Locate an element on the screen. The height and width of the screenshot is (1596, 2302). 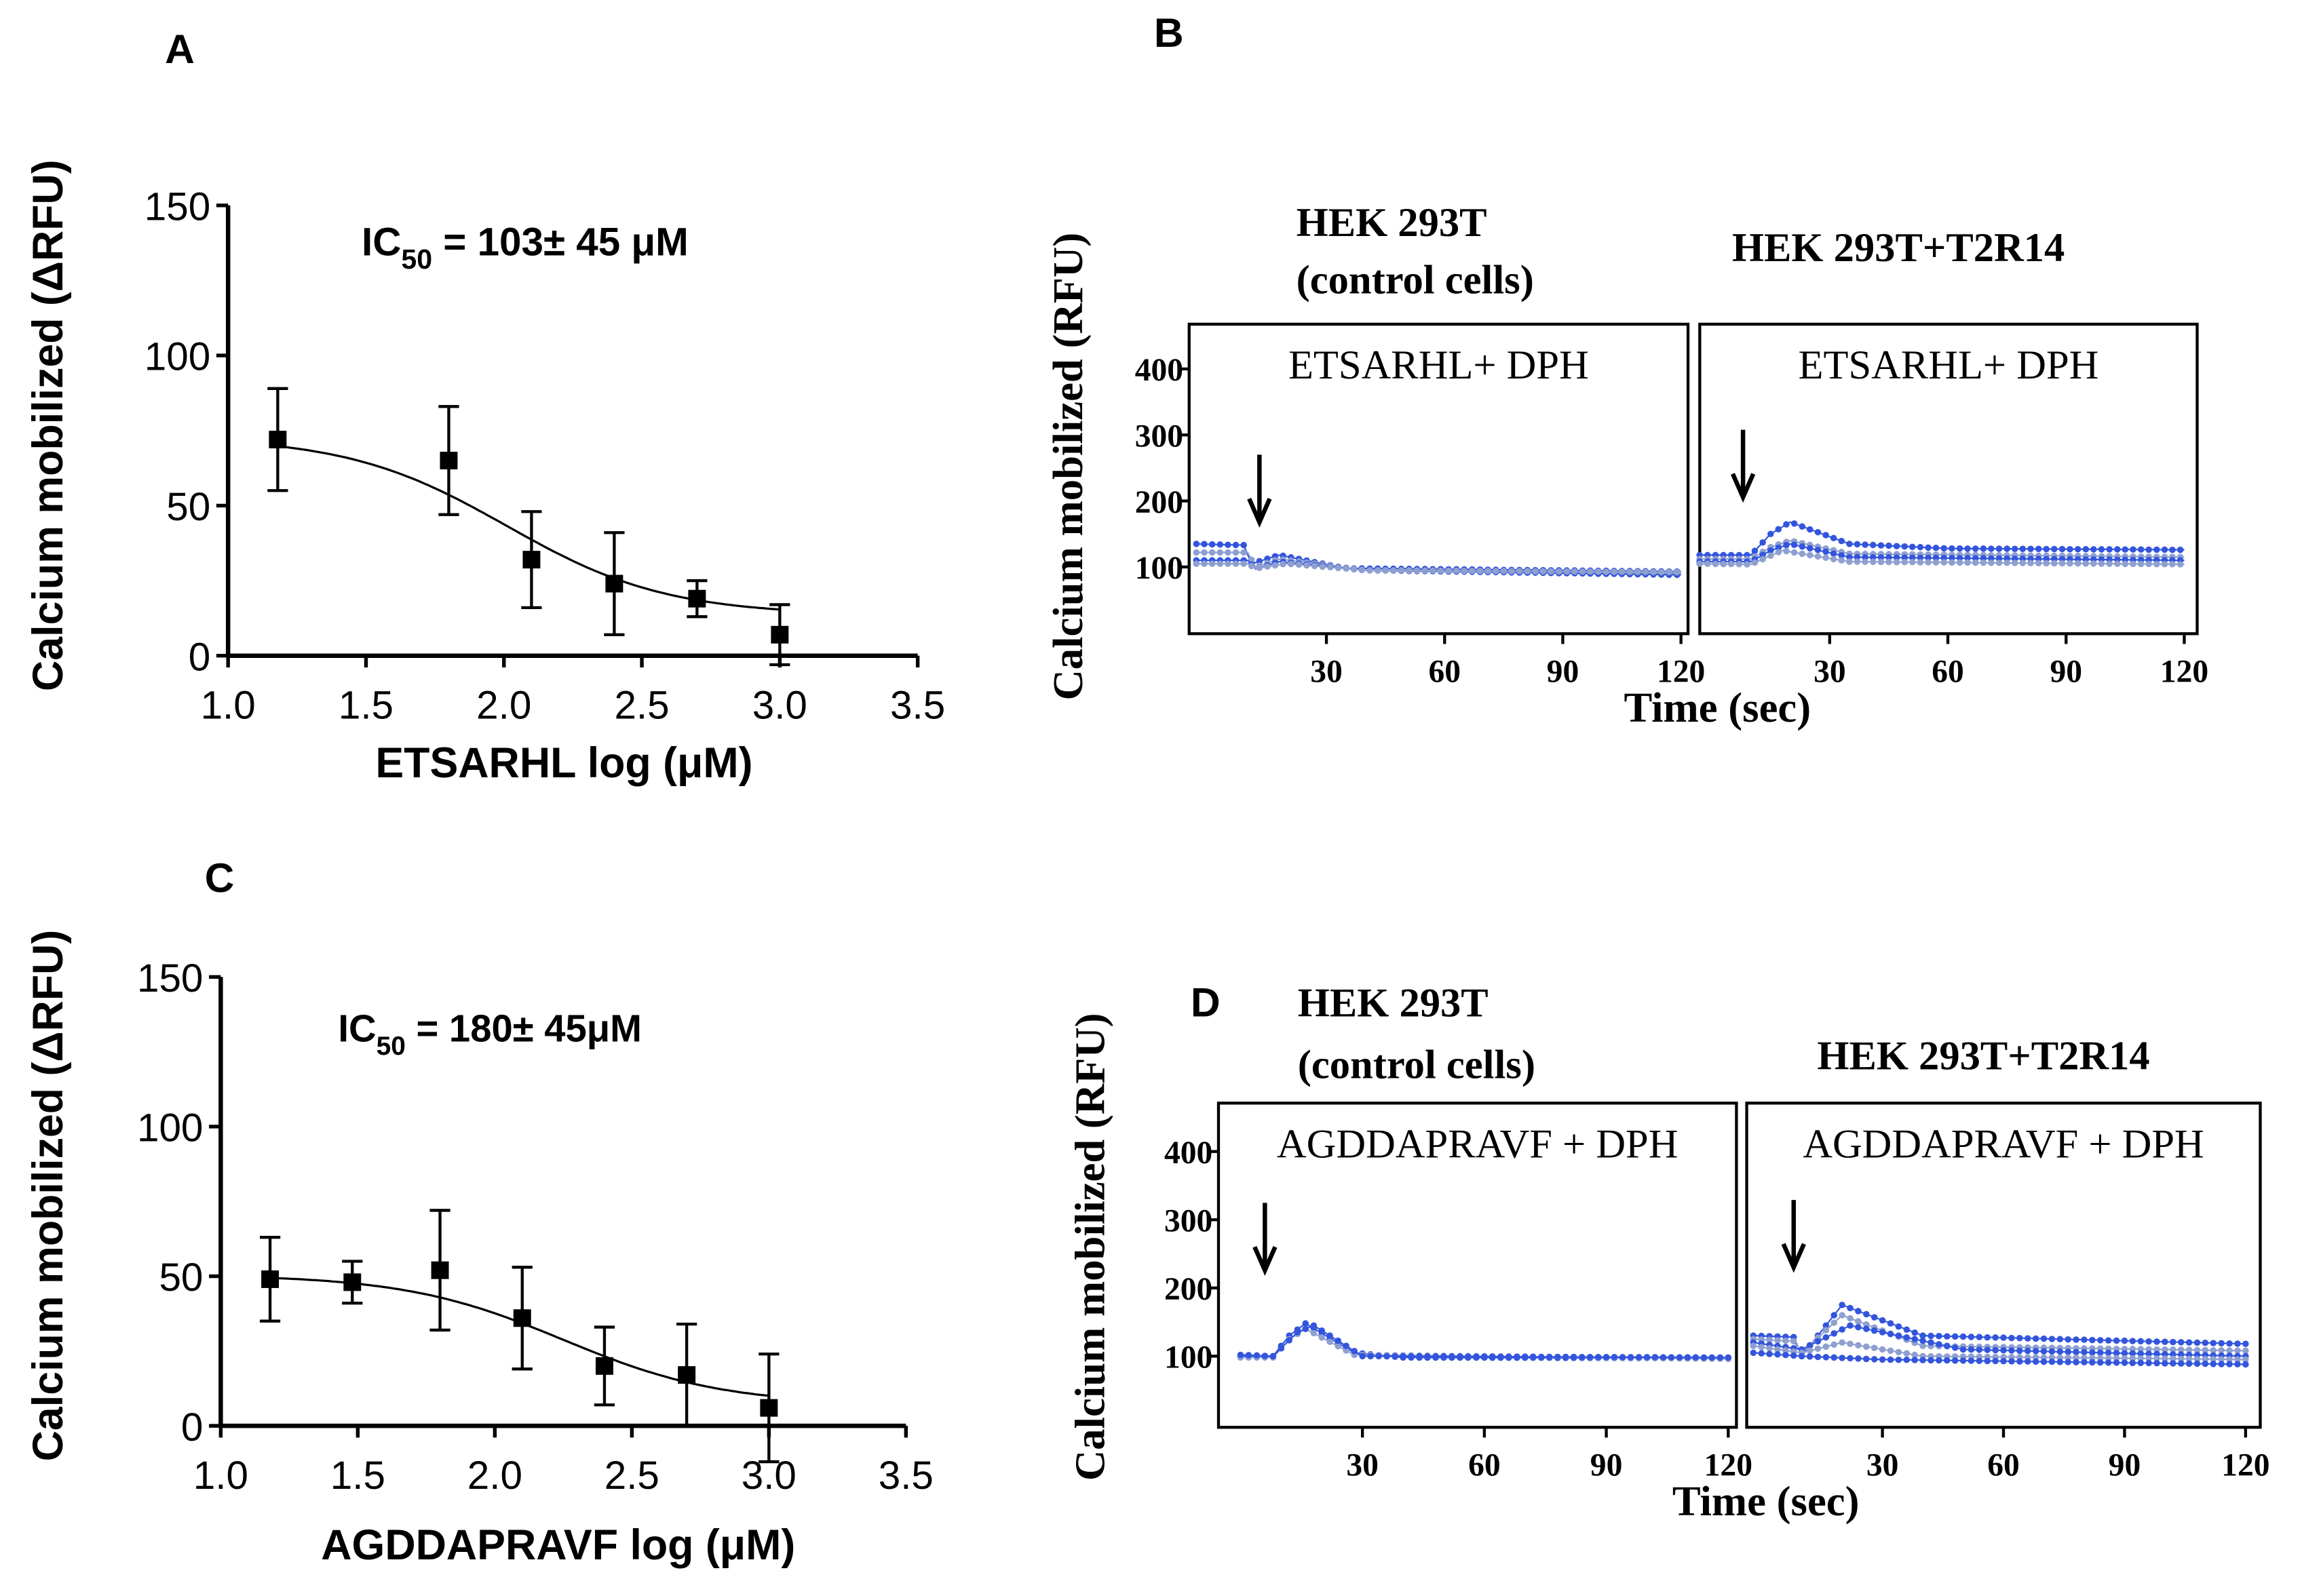
left-title-line2: (control cells) is located at coordinates (1416, 280).